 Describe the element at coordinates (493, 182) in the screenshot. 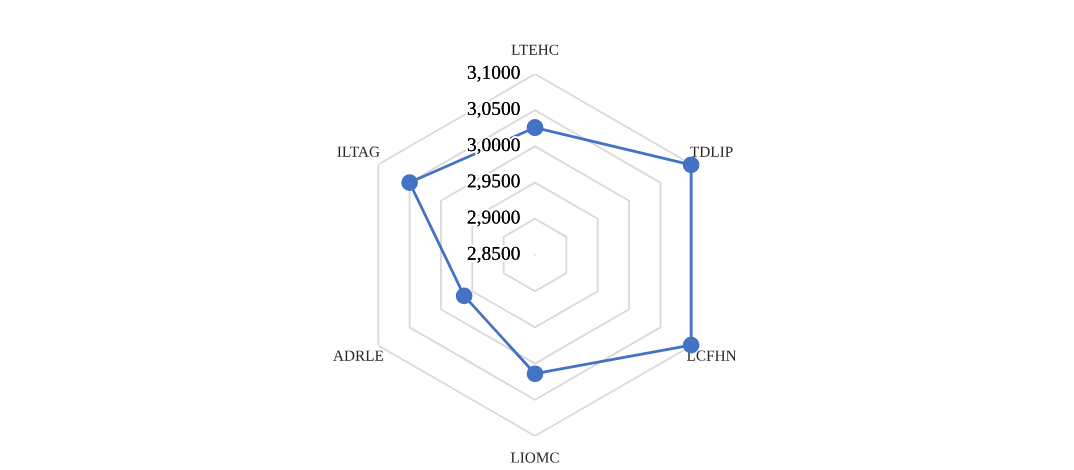

I see `y-tick-label: 2,9500` at that location.